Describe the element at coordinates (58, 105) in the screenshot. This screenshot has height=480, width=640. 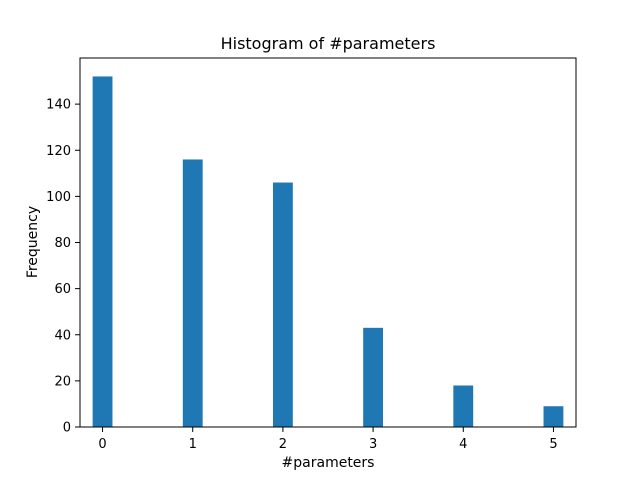
I see `y-tick-label: 140` at that location.